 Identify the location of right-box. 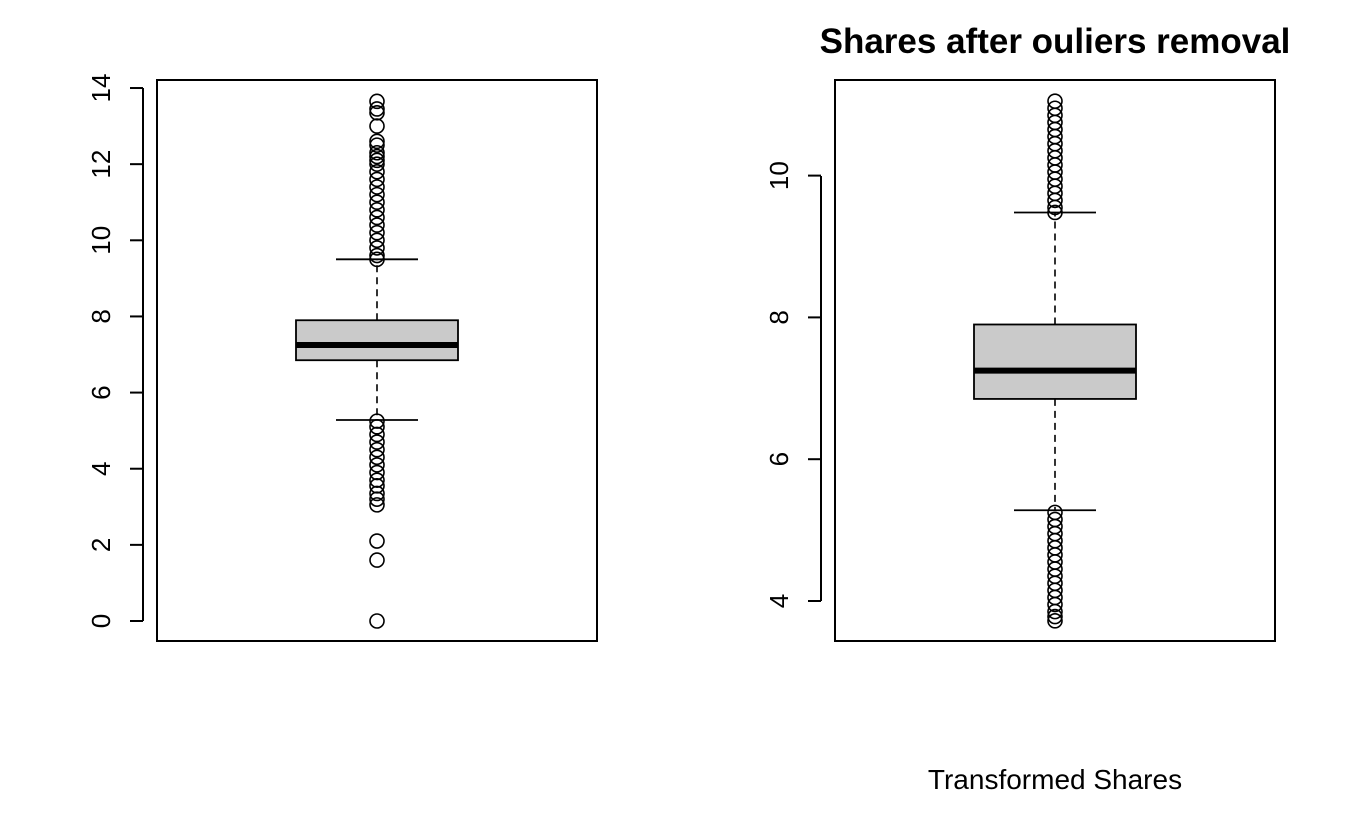
(1055, 361).